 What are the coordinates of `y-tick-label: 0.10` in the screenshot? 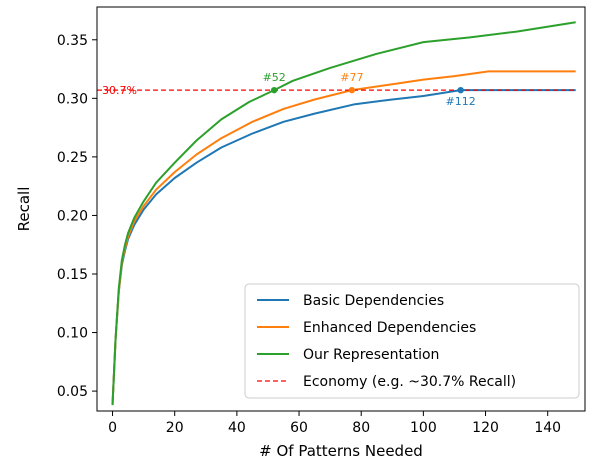 It's located at (72, 334).